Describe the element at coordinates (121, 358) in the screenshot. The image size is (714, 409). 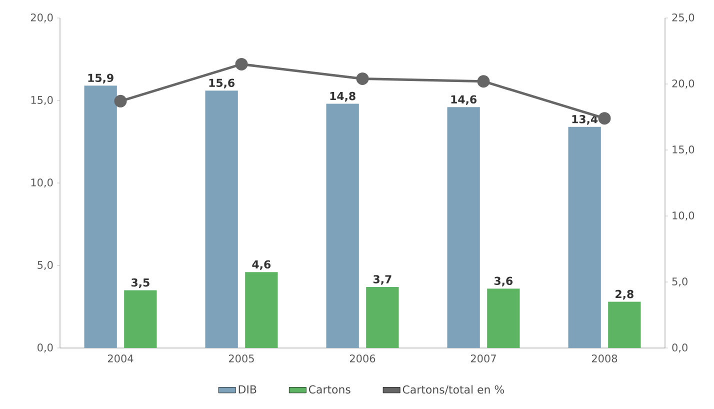
I see `x-tick-label: 2004` at that location.